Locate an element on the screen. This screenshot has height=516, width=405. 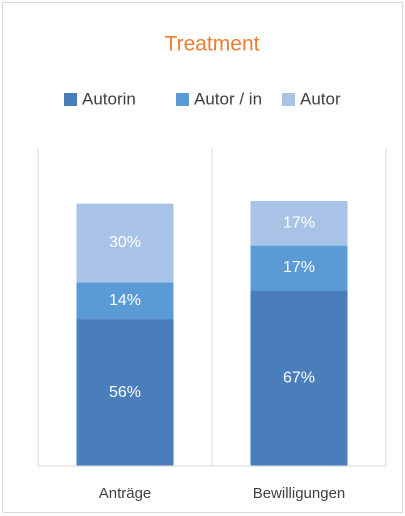
legend-label: Autor is located at coordinates (320, 98).